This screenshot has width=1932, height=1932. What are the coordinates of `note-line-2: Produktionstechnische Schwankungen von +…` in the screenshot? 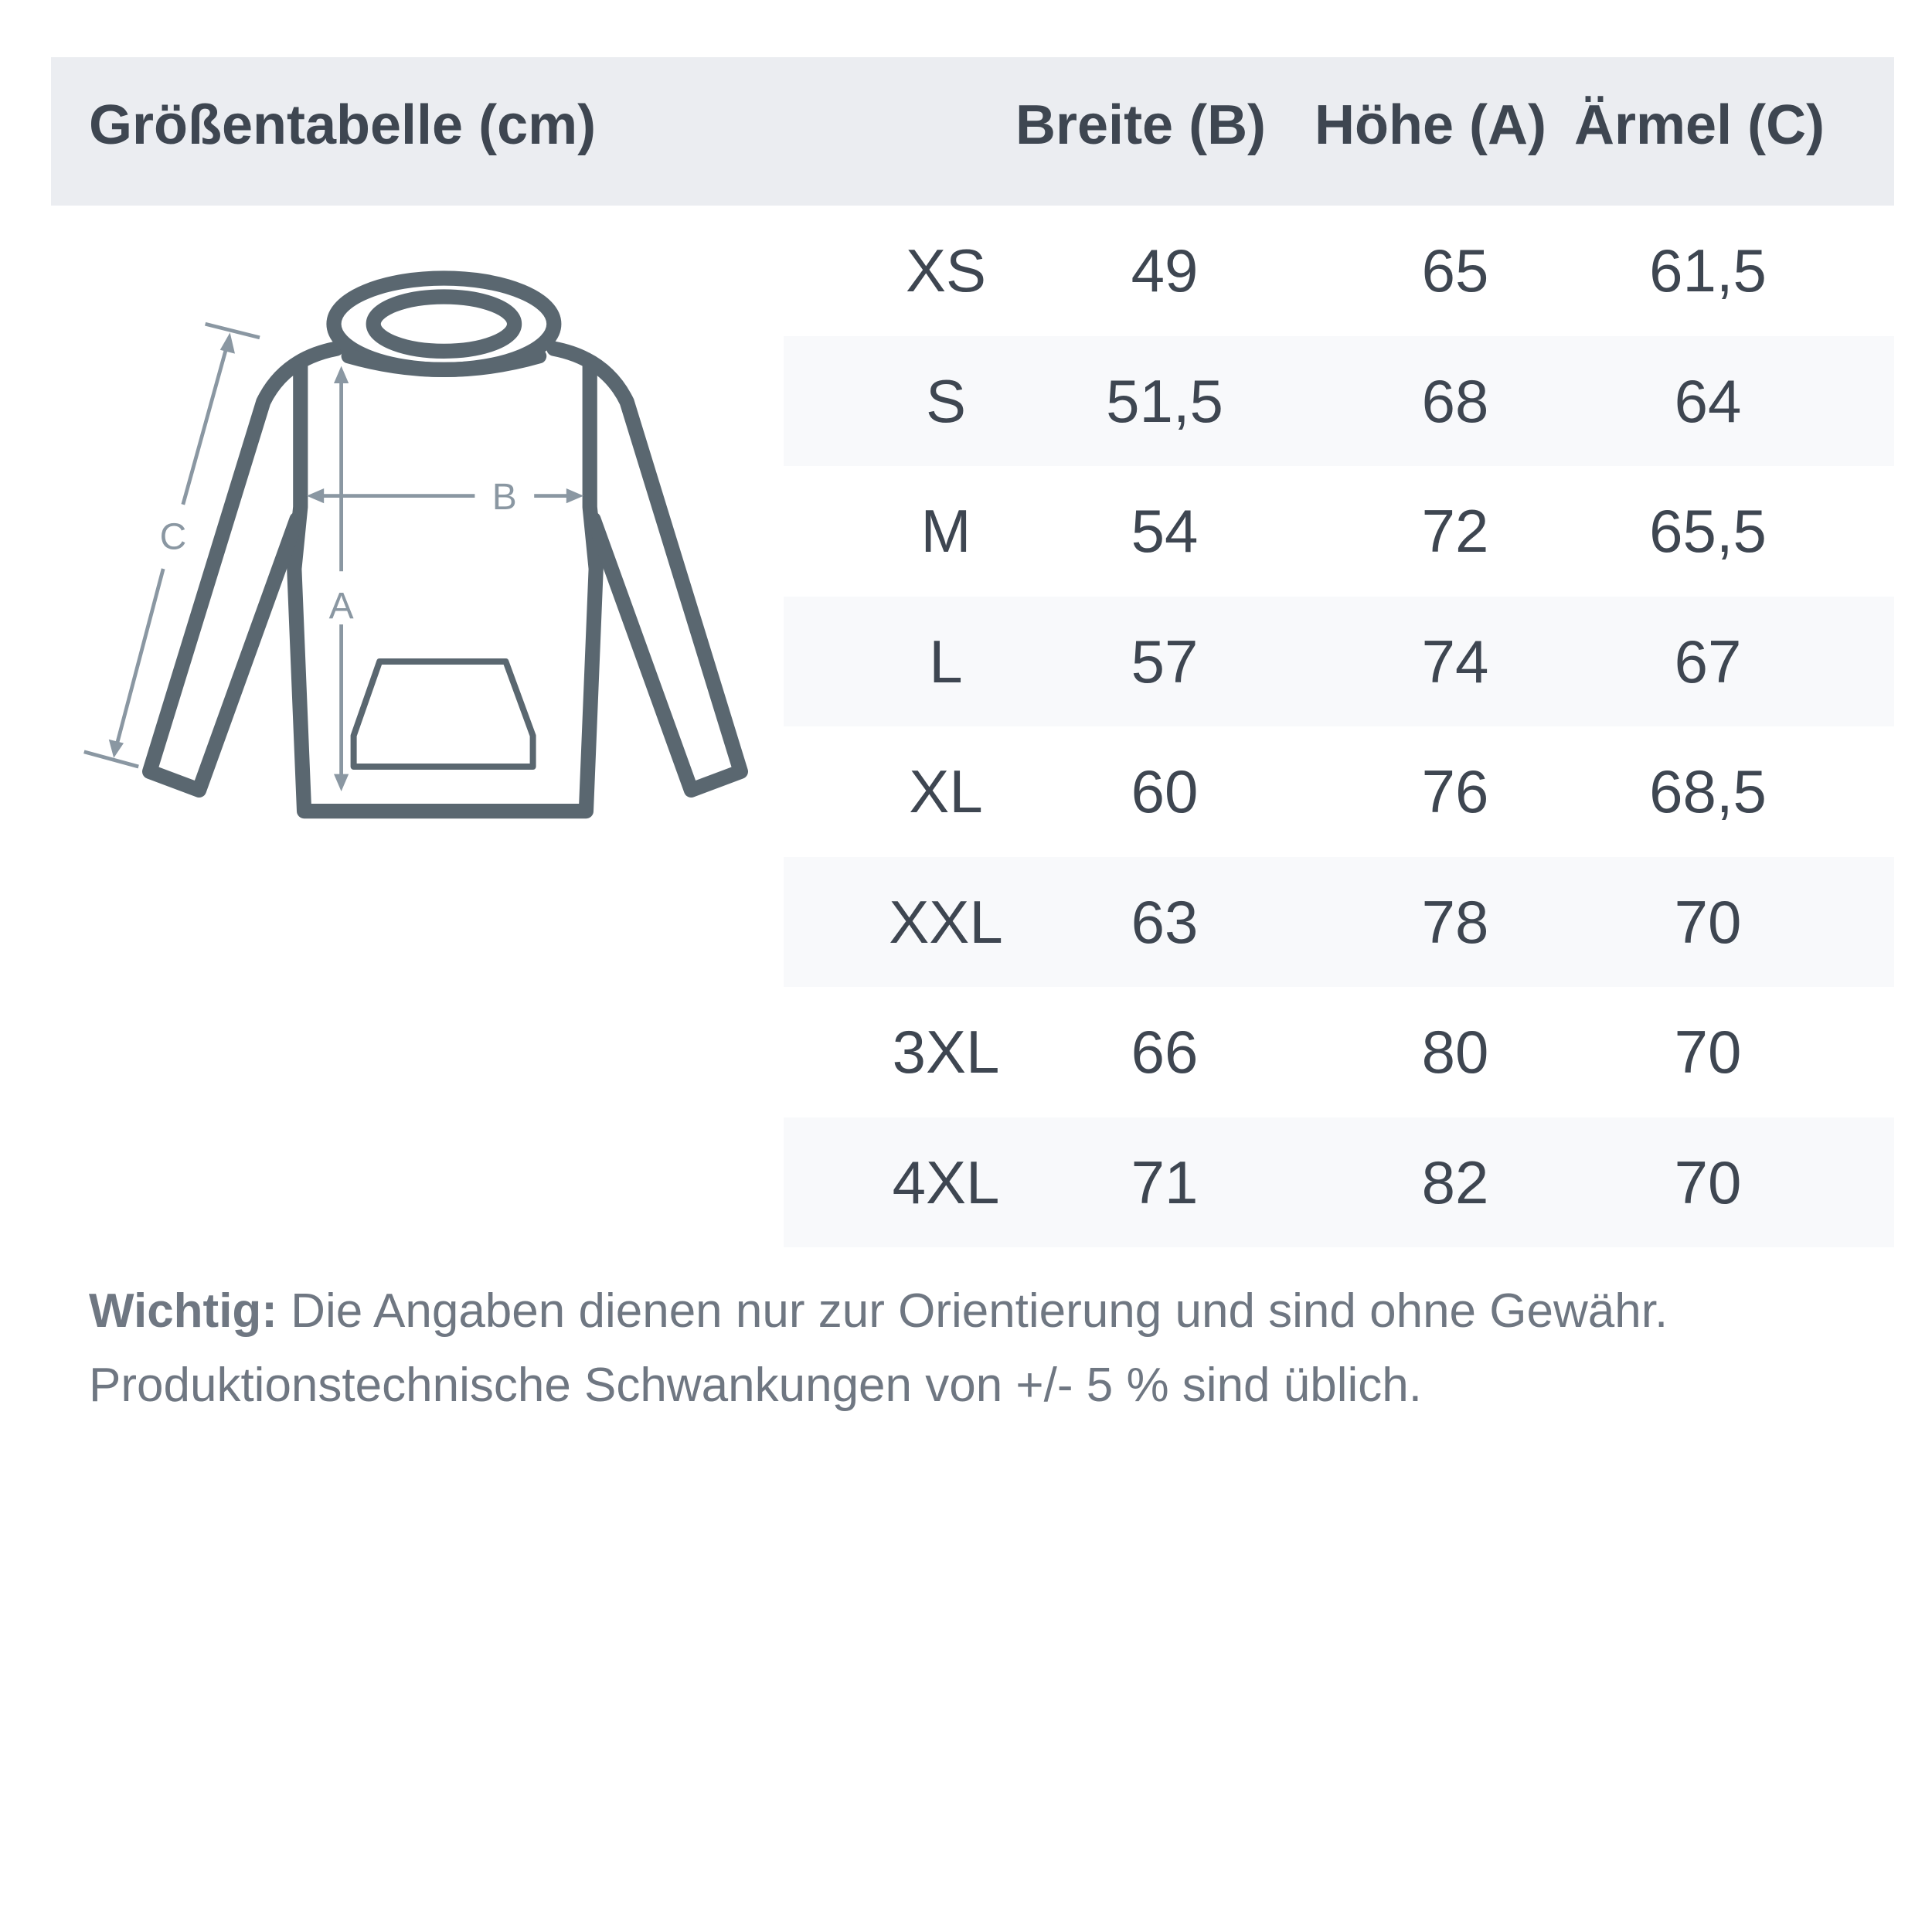 It's located at (756, 1385).